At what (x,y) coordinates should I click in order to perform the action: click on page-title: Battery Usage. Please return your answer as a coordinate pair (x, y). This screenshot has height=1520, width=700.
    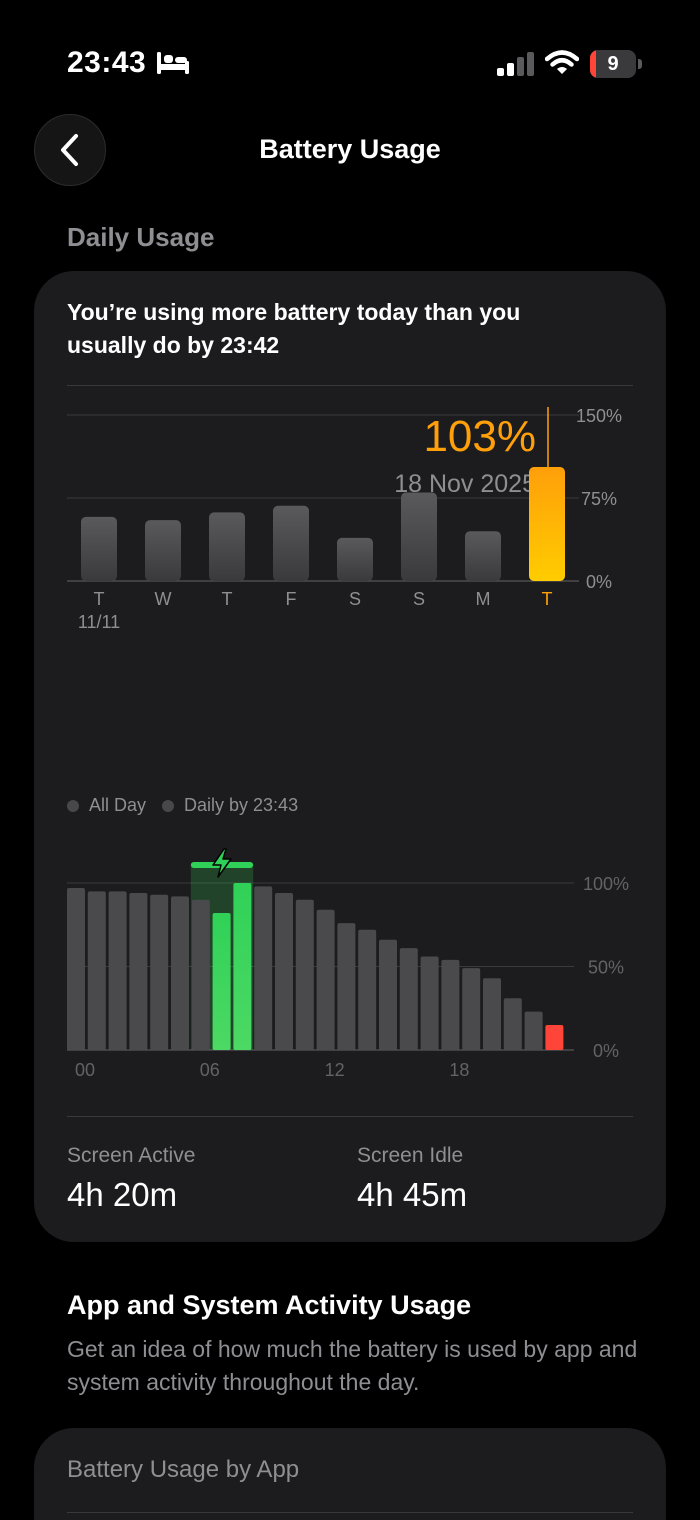
    Looking at the image, I should click on (350, 149).